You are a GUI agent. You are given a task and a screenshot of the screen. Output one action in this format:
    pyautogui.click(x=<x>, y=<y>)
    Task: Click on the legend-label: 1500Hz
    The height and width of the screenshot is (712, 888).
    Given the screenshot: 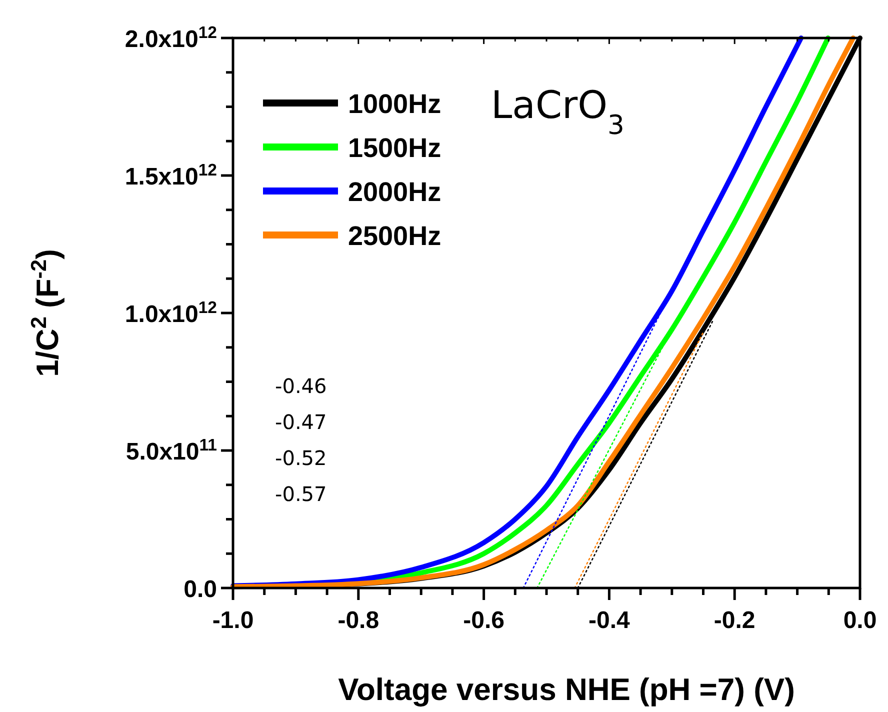 What is the action you would take?
    pyautogui.click(x=395, y=148)
    